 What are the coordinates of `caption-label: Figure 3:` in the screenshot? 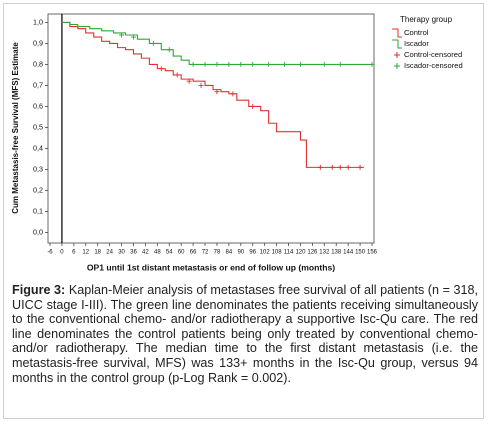 It's located at (39, 290).